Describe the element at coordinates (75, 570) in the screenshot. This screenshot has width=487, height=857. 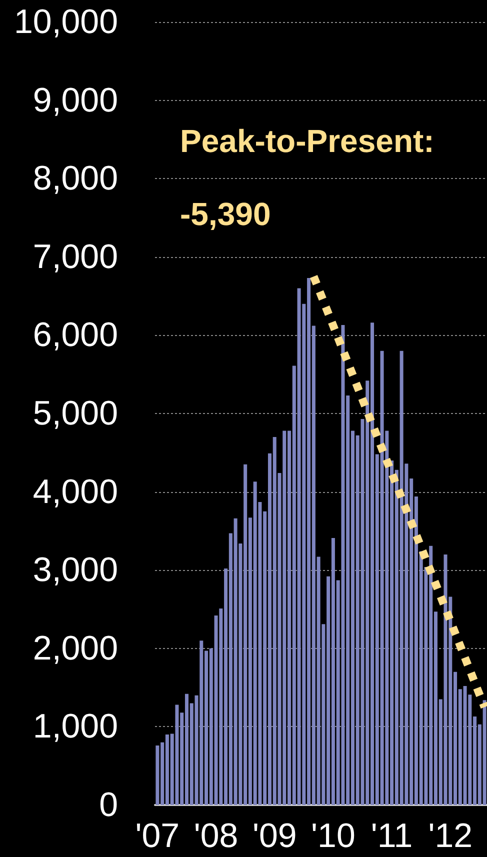
I see `y-tick-label: 3,000` at that location.